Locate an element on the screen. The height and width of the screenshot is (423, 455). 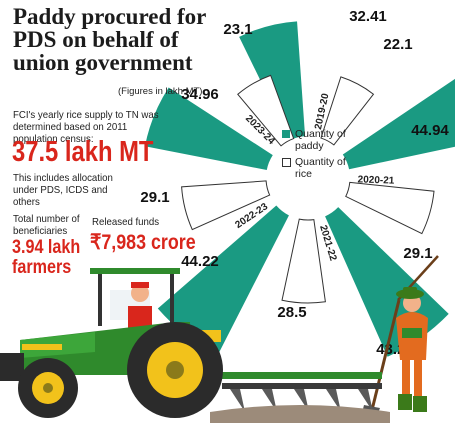
legend-swatch-rice is located at coordinates (286, 162).